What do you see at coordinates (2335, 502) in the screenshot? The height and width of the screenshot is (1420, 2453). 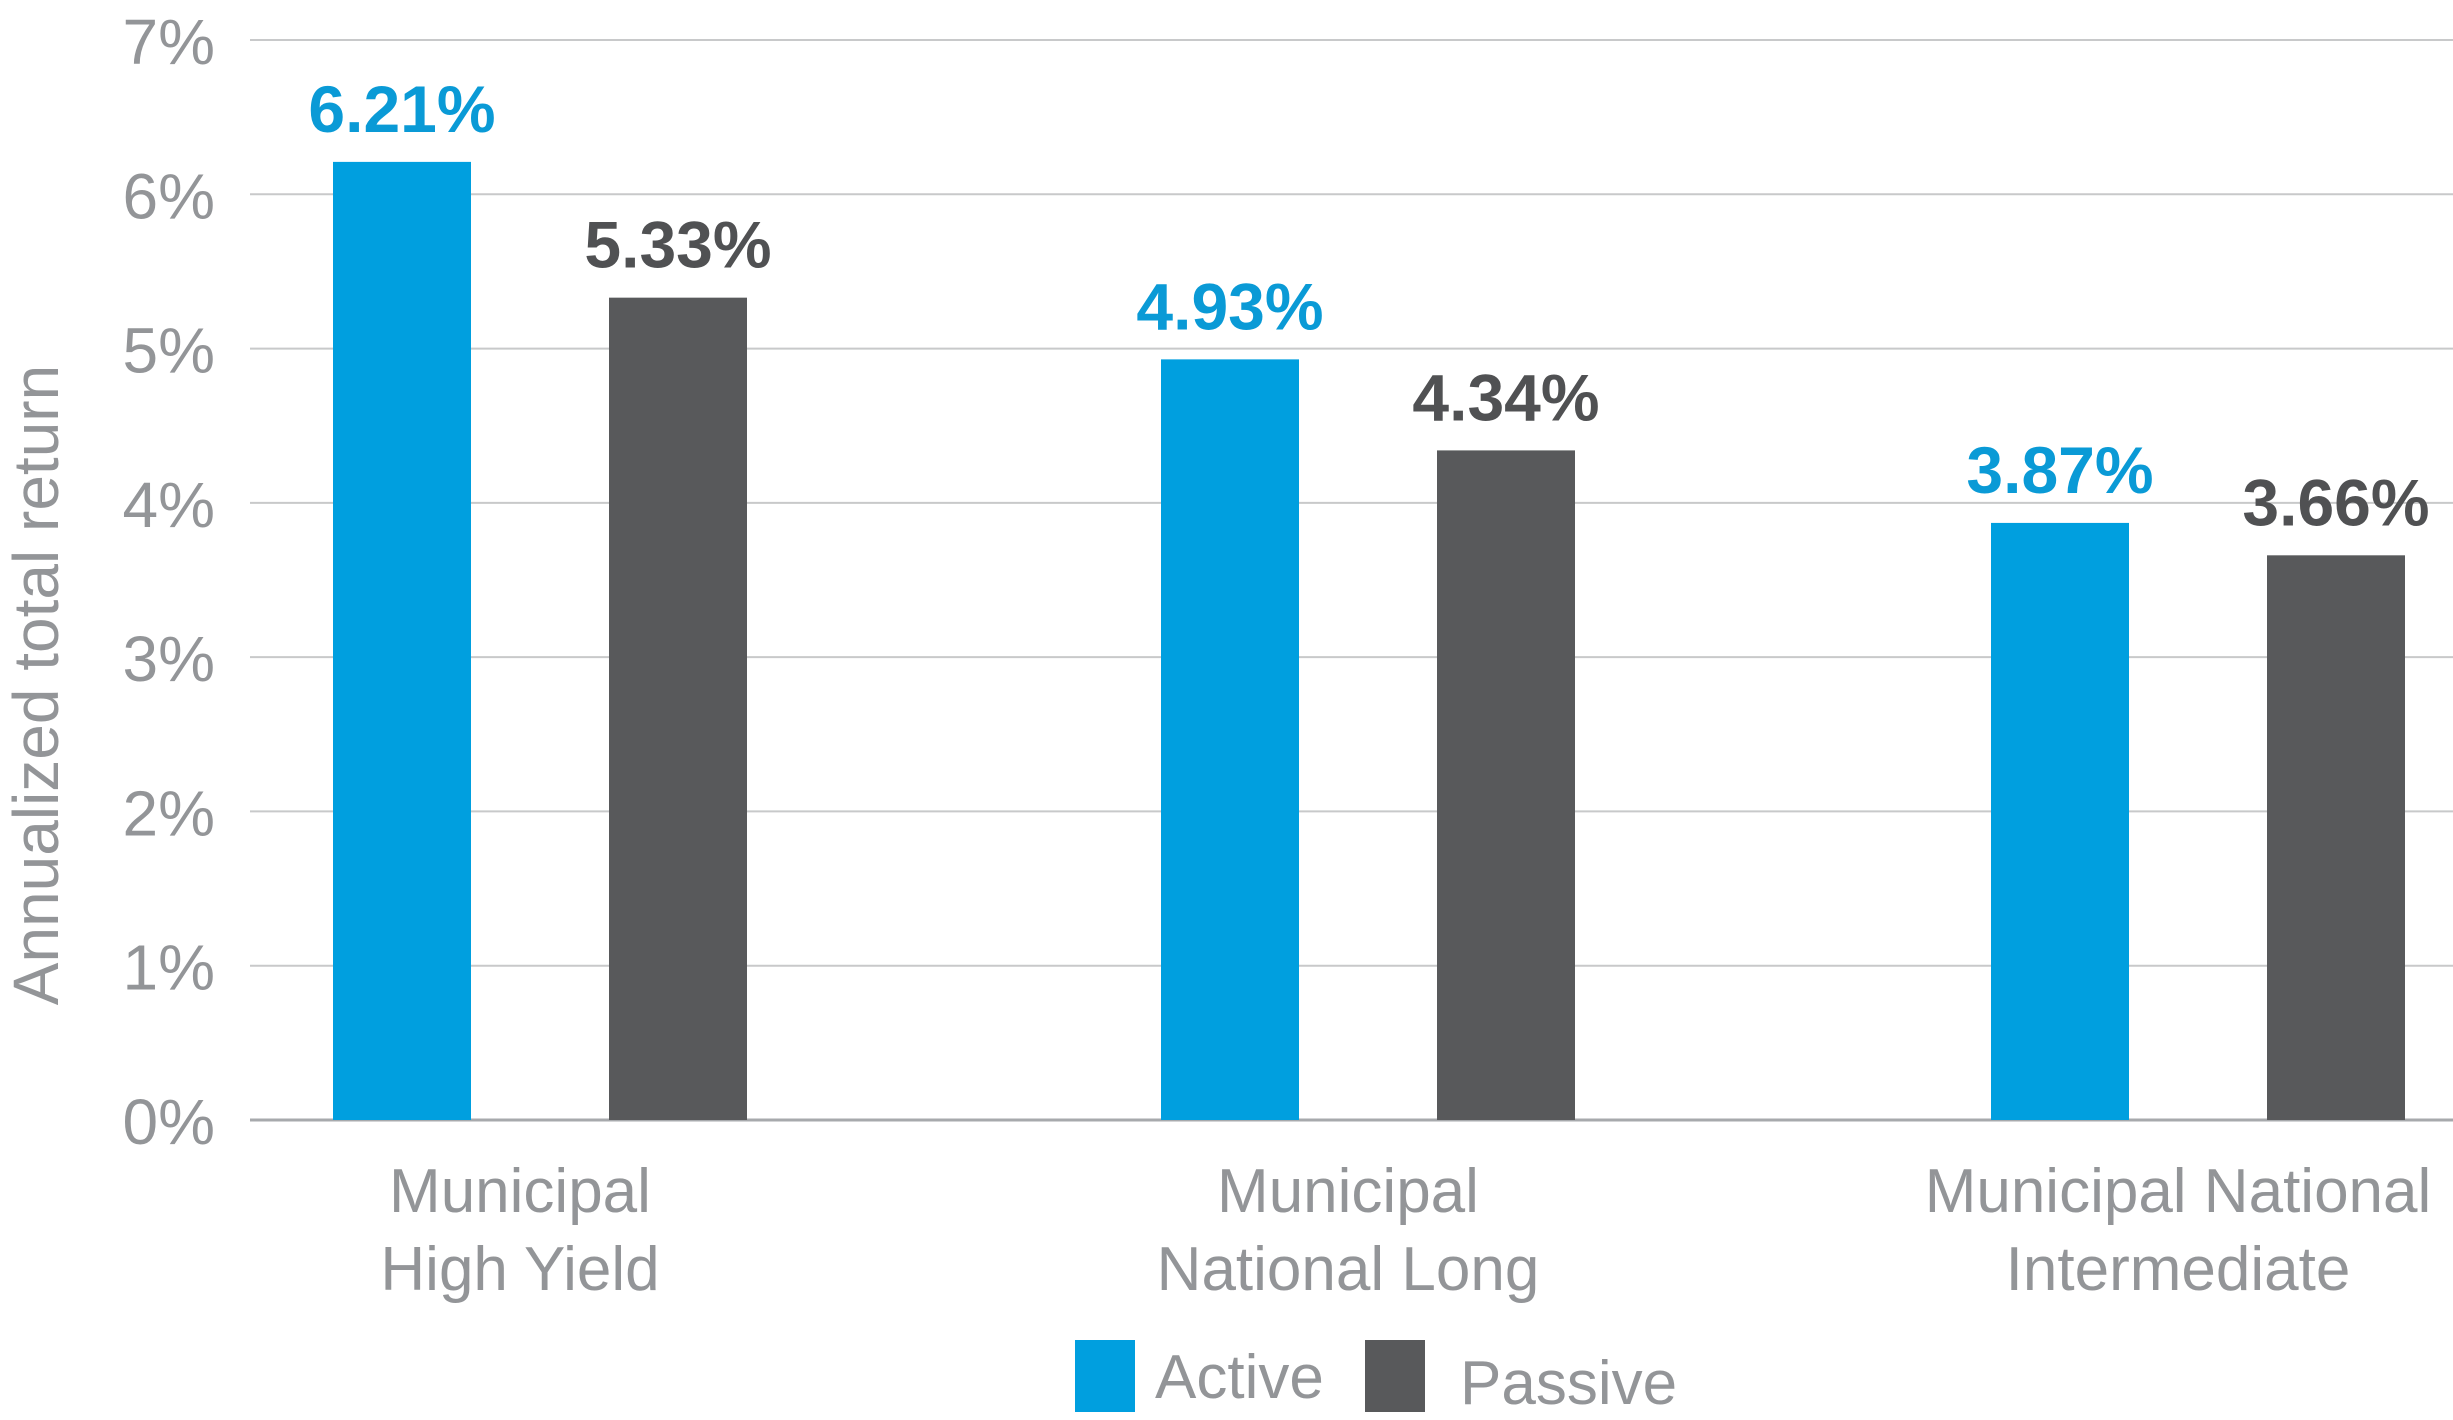 I see `passive-data-label: 3.66%` at bounding box center [2335, 502].